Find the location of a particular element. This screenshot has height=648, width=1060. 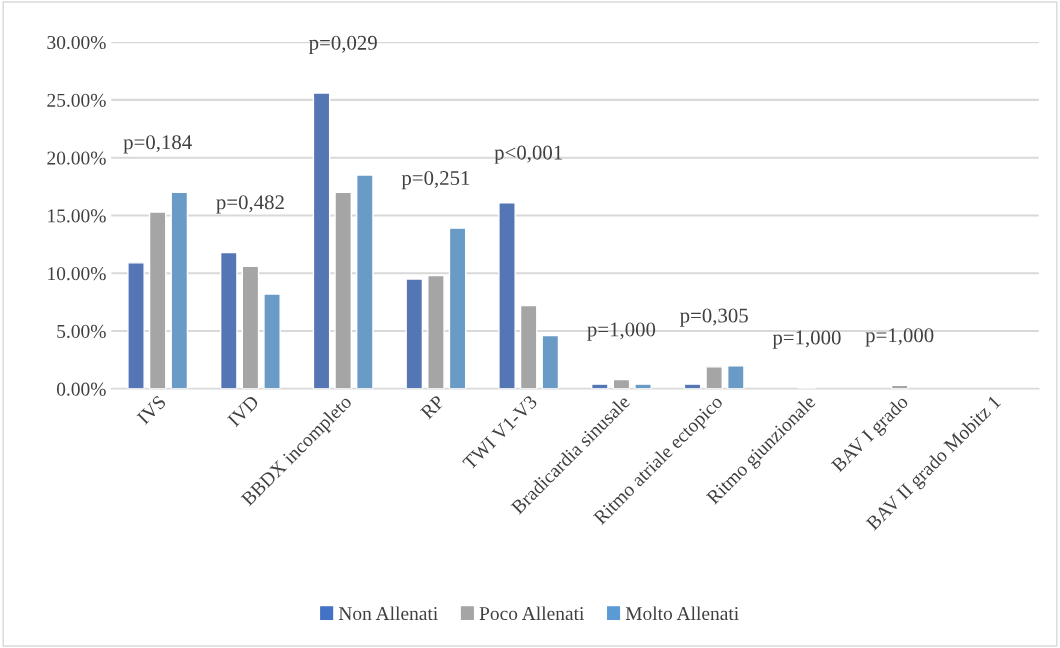

legend-label: Poco Allenati is located at coordinates (532, 613).